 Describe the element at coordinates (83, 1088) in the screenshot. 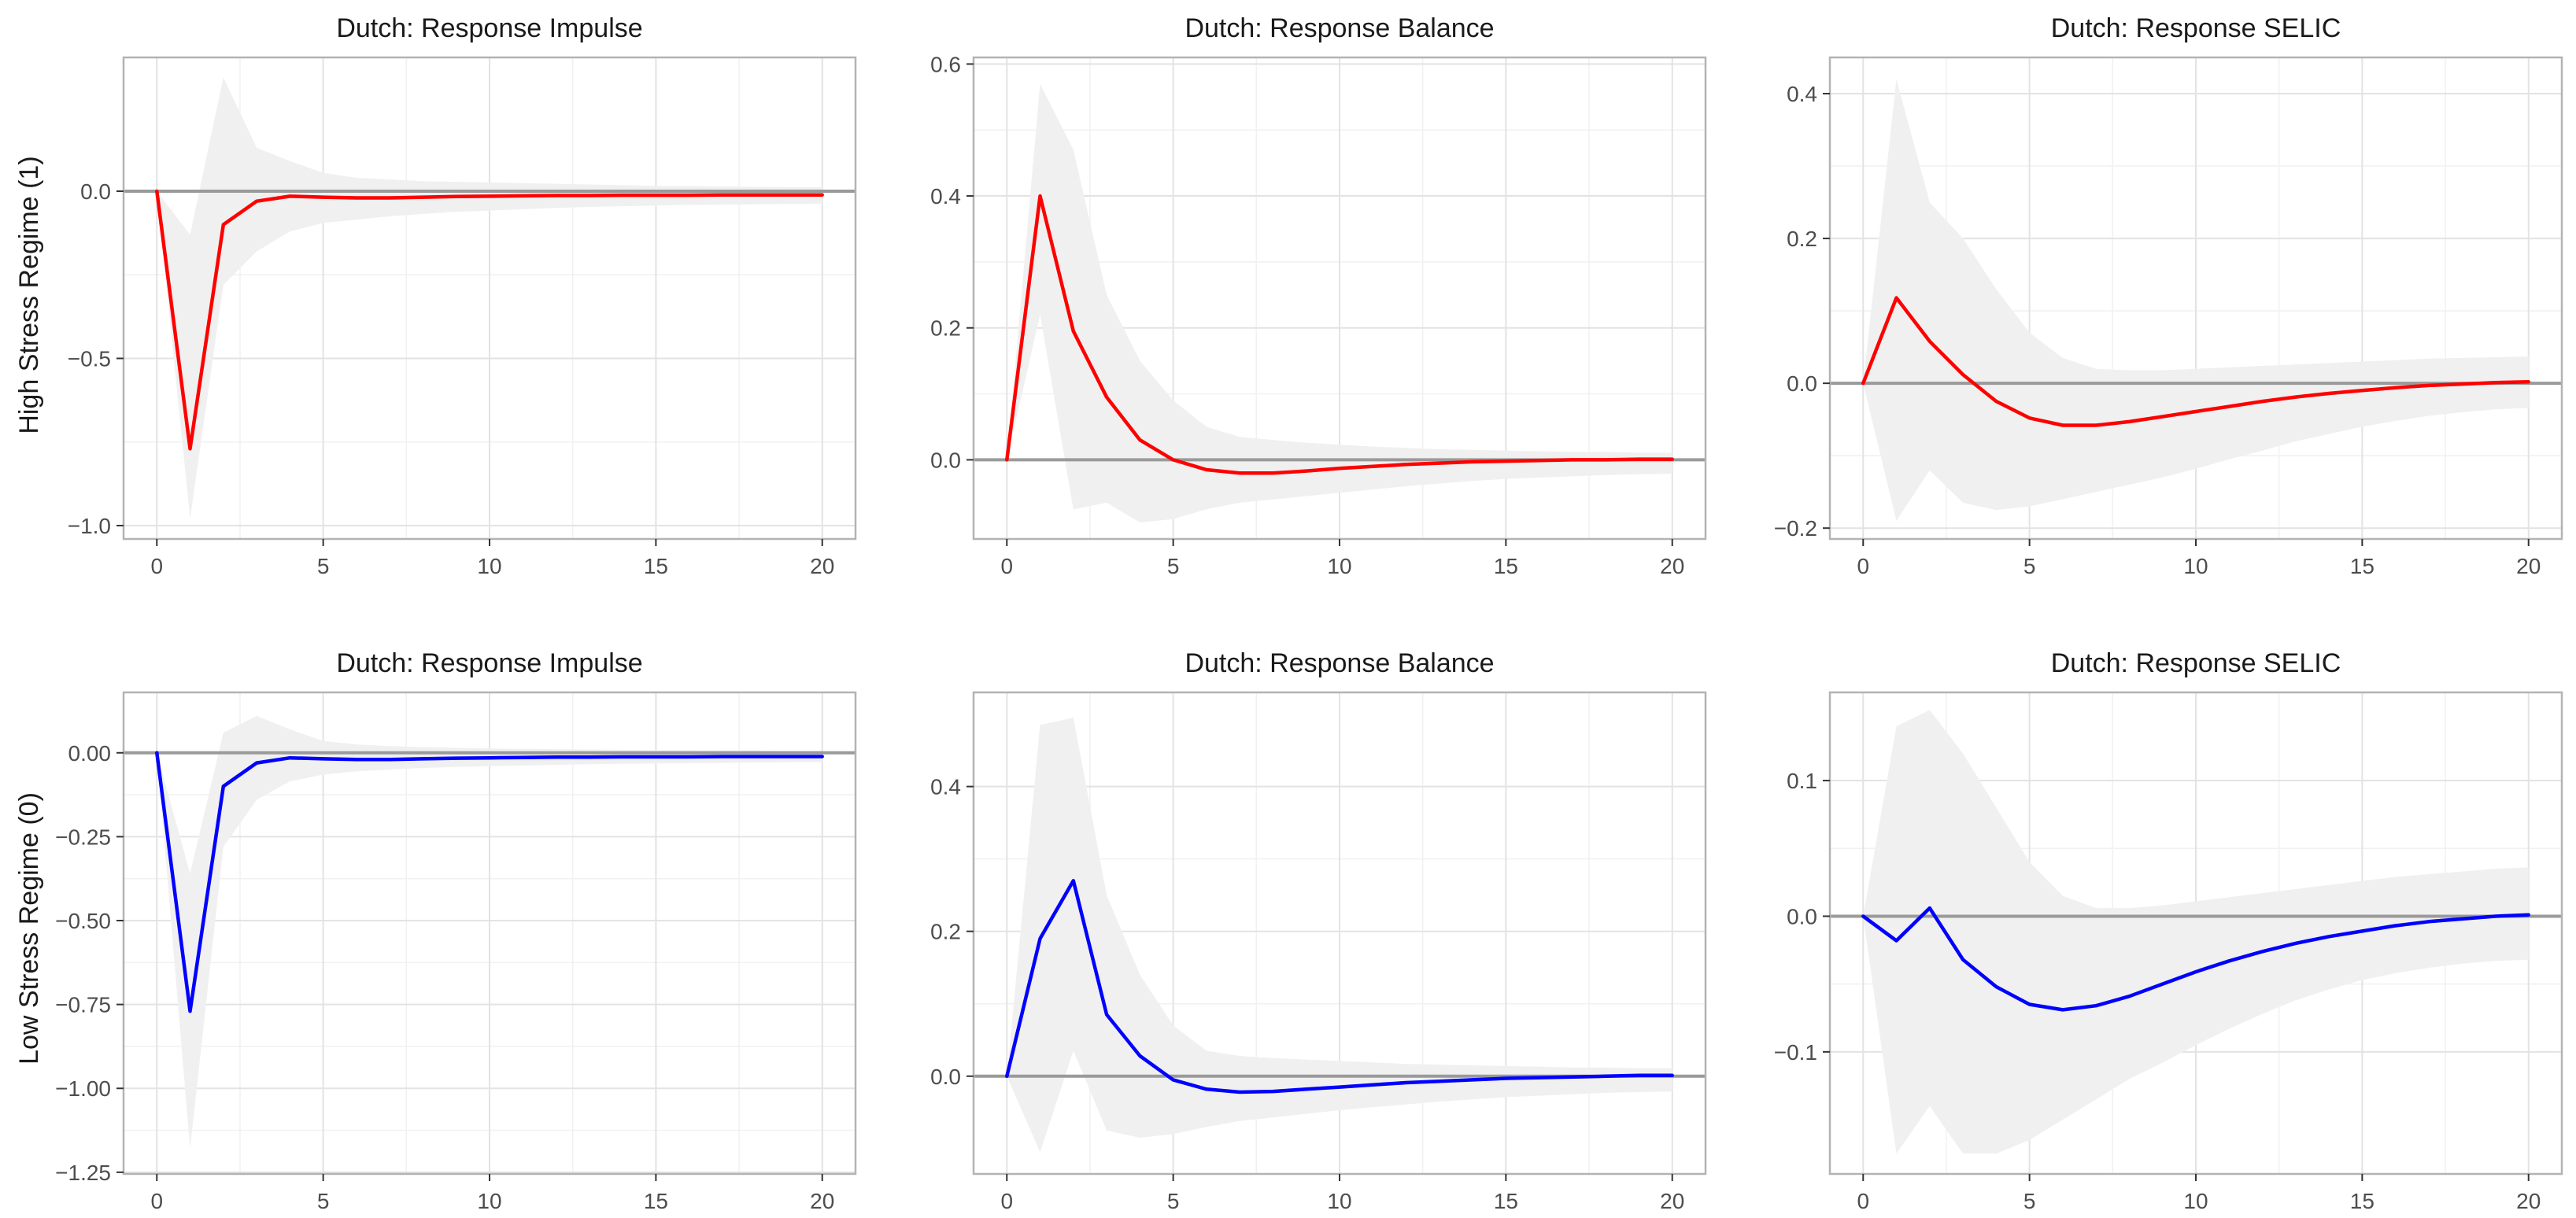

I see `y-tick-label: −1.00` at that location.